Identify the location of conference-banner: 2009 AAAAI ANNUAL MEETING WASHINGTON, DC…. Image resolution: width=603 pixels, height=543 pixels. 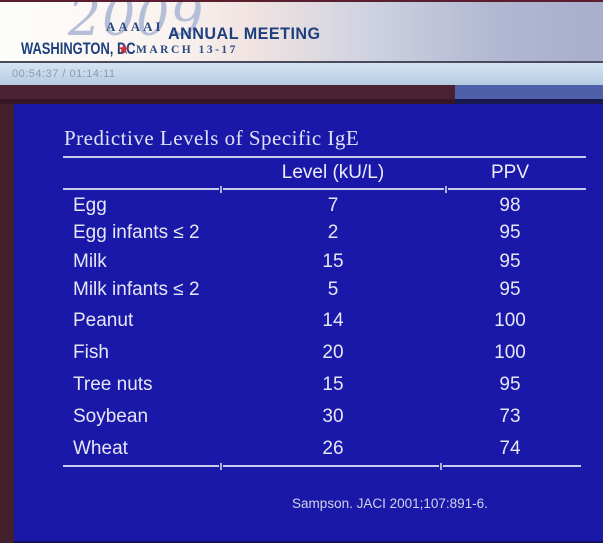
(301, 31).